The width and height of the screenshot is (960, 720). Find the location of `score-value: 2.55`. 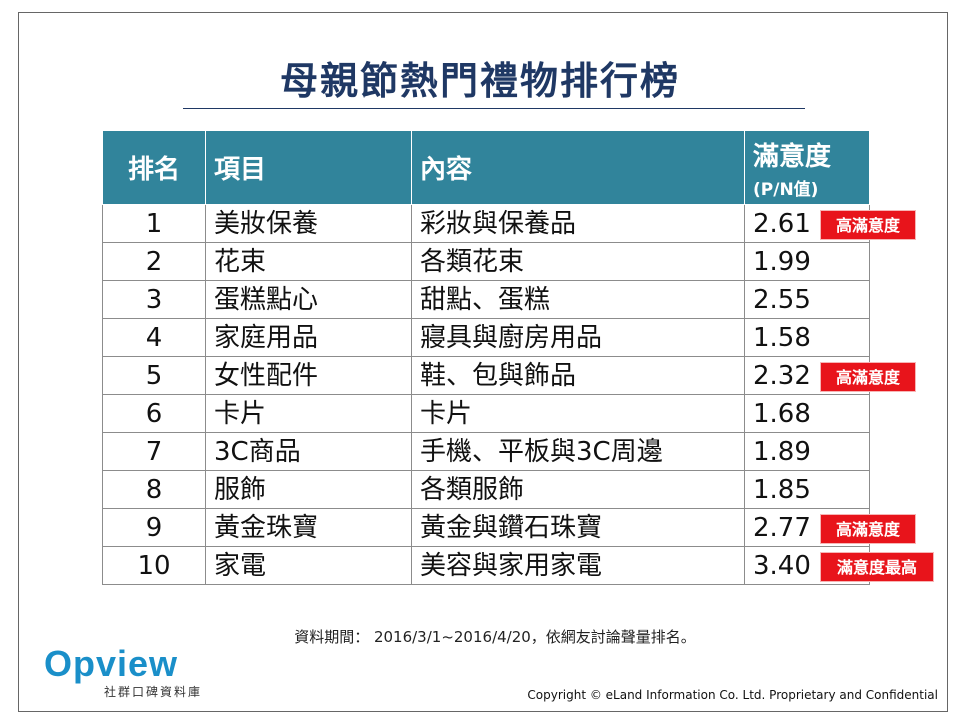

score-value: 2.55 is located at coordinates (782, 299).